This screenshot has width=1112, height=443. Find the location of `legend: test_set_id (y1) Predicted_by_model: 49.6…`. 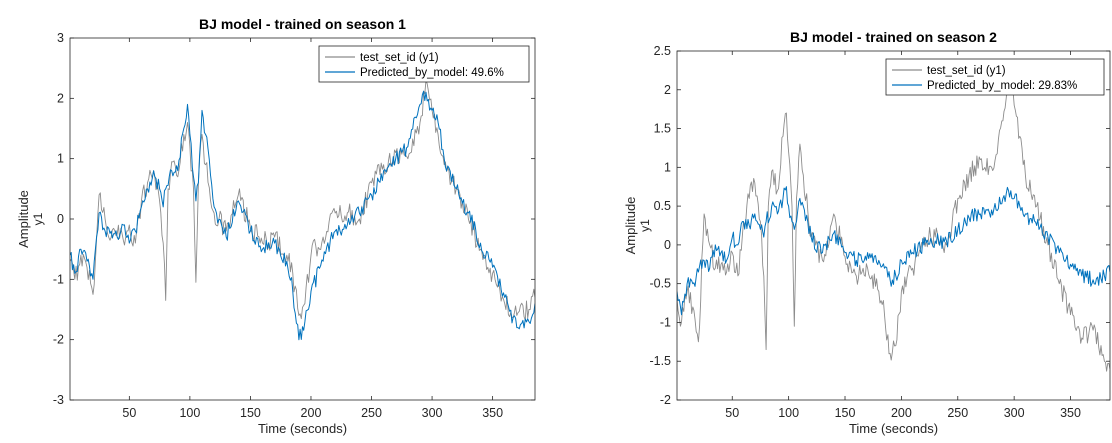

legend: test_set_id (y1) Predicted_by_model: 49.6… is located at coordinates (424, 64).